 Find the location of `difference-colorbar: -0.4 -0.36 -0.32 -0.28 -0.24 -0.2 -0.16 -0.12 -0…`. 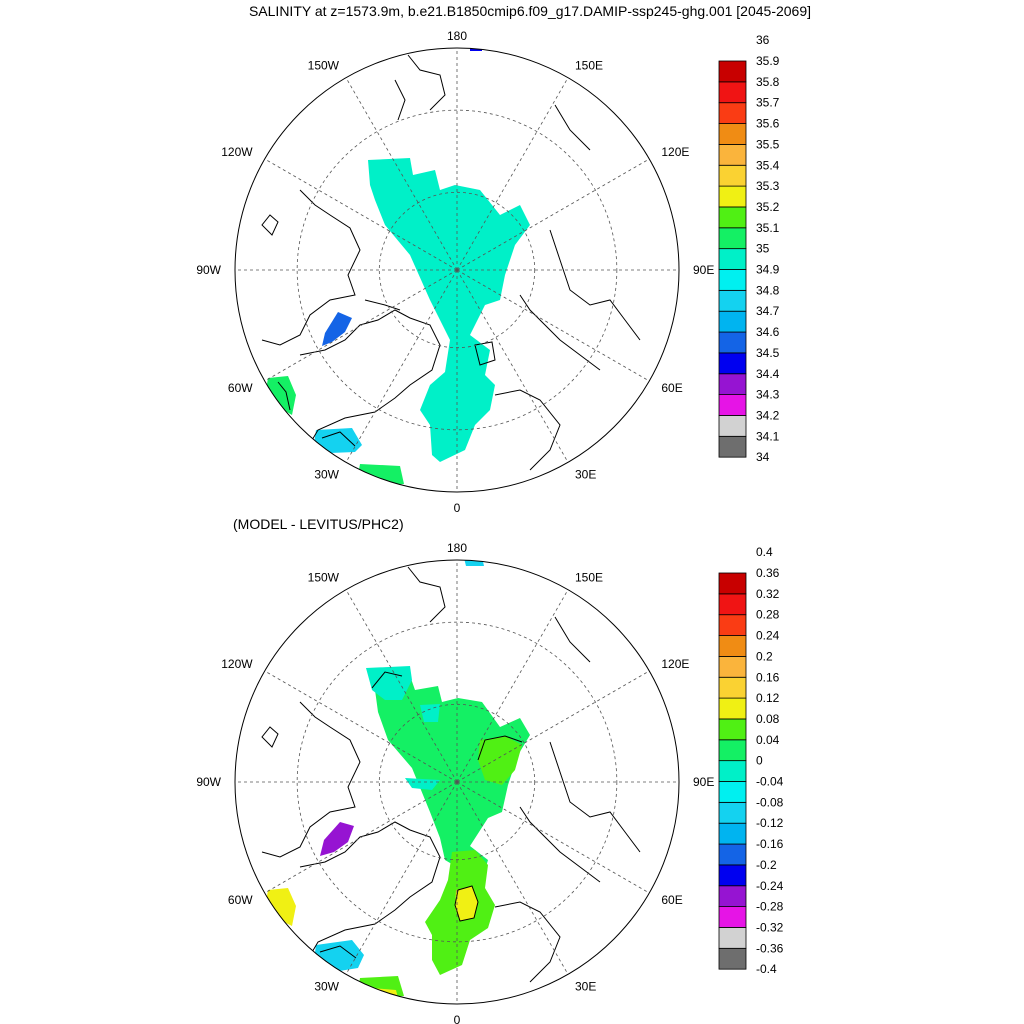

difference-colorbar: -0.4 -0.36 -0.32 -0.28 -0.24 -0.2 -0.16 -0.12 -0… is located at coordinates (751, 760).